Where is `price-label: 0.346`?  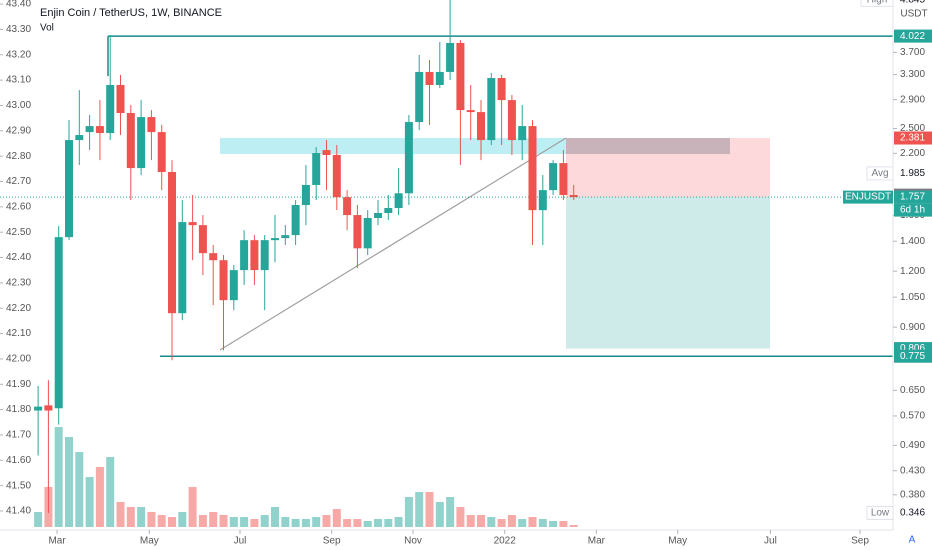
price-label: 0.346 is located at coordinates (912, 513).